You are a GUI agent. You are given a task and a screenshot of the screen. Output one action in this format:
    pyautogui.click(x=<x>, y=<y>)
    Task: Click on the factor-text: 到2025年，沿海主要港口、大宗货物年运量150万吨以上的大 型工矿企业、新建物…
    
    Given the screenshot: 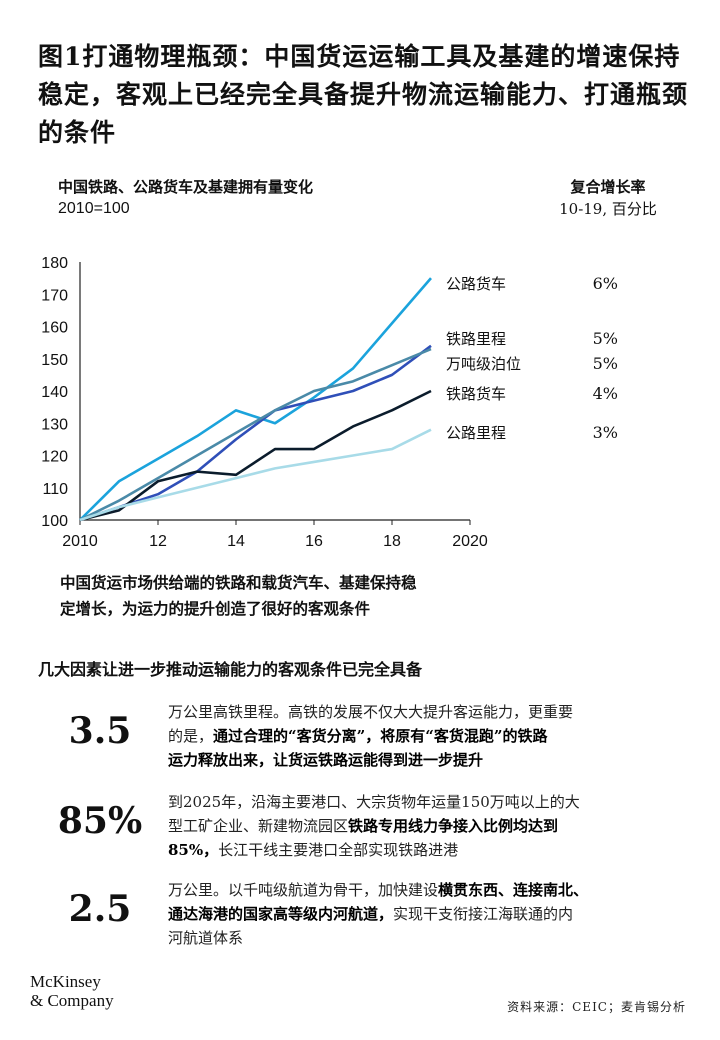 What is the action you would take?
    pyautogui.click(x=428, y=826)
    